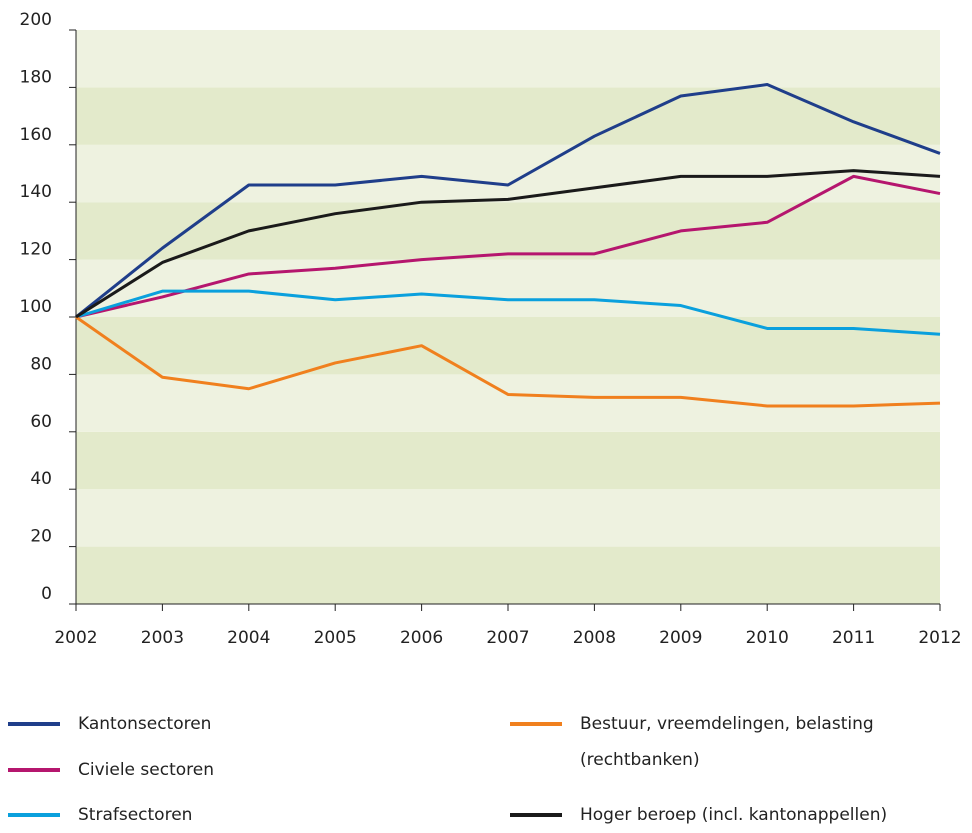  I want to click on y-tick-label: 100, so click(36, 307).